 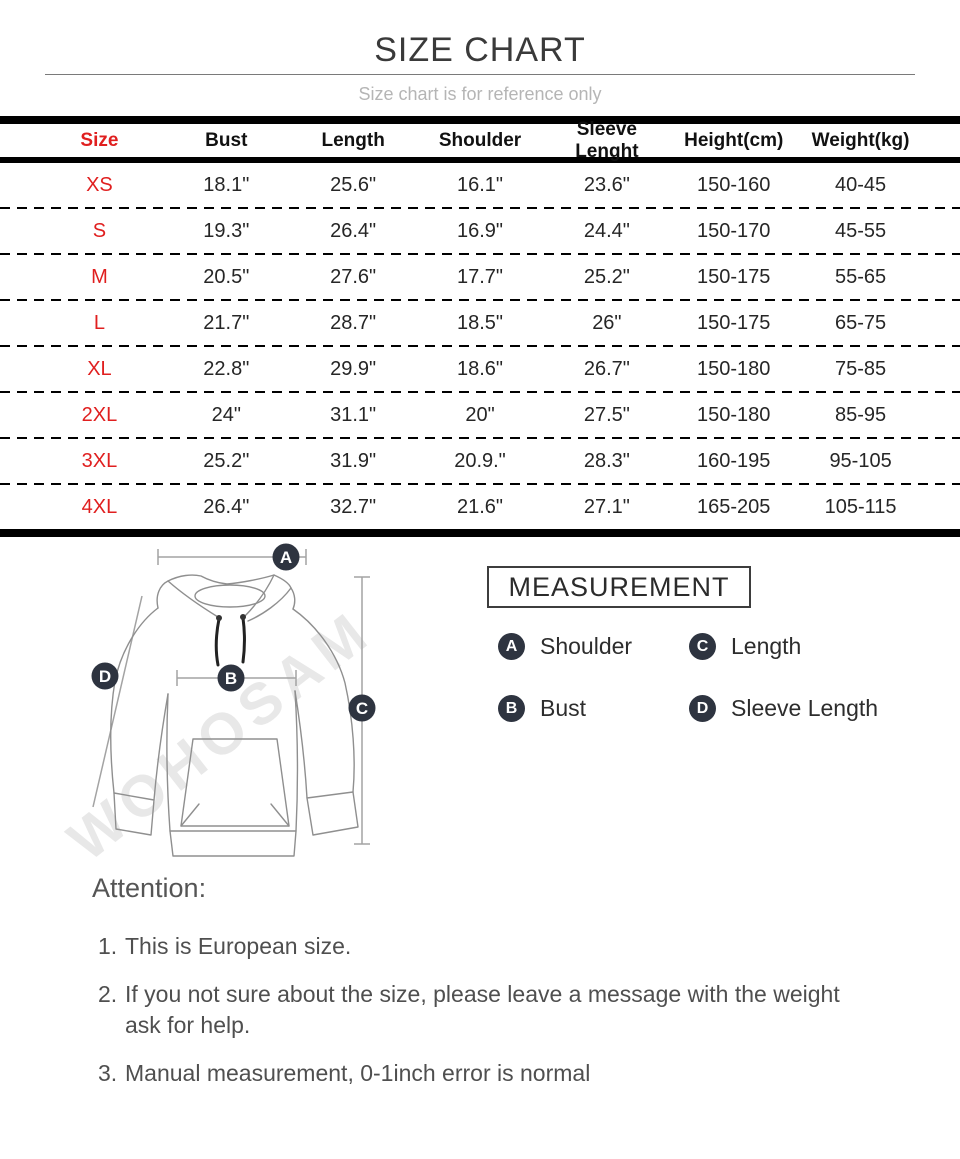 What do you see at coordinates (230, 641) in the screenshot?
I see `drawstrings` at bounding box center [230, 641].